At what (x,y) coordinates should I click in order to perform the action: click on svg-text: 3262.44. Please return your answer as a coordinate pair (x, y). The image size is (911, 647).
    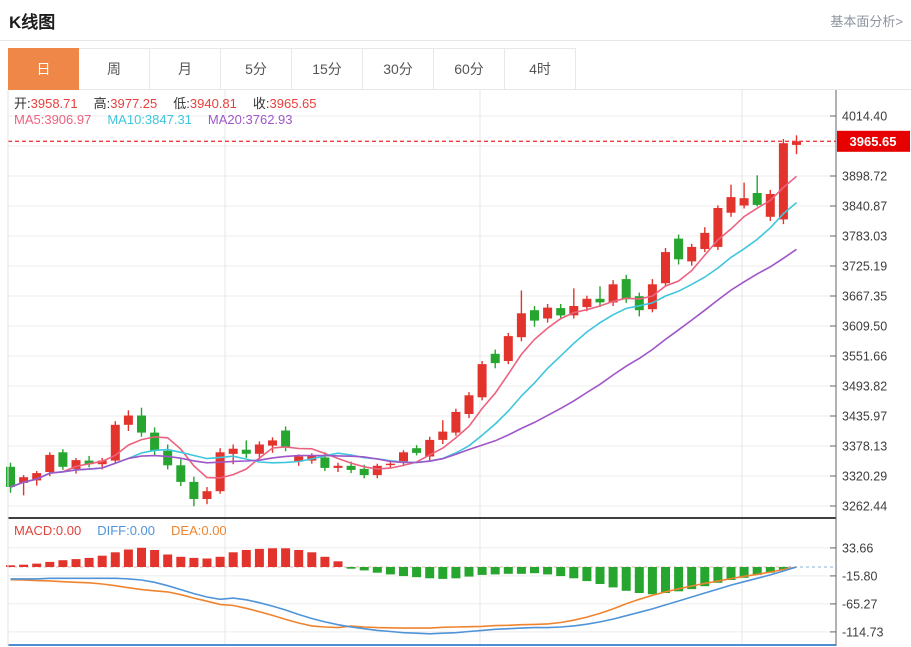
    Looking at the image, I should click on (864, 507).